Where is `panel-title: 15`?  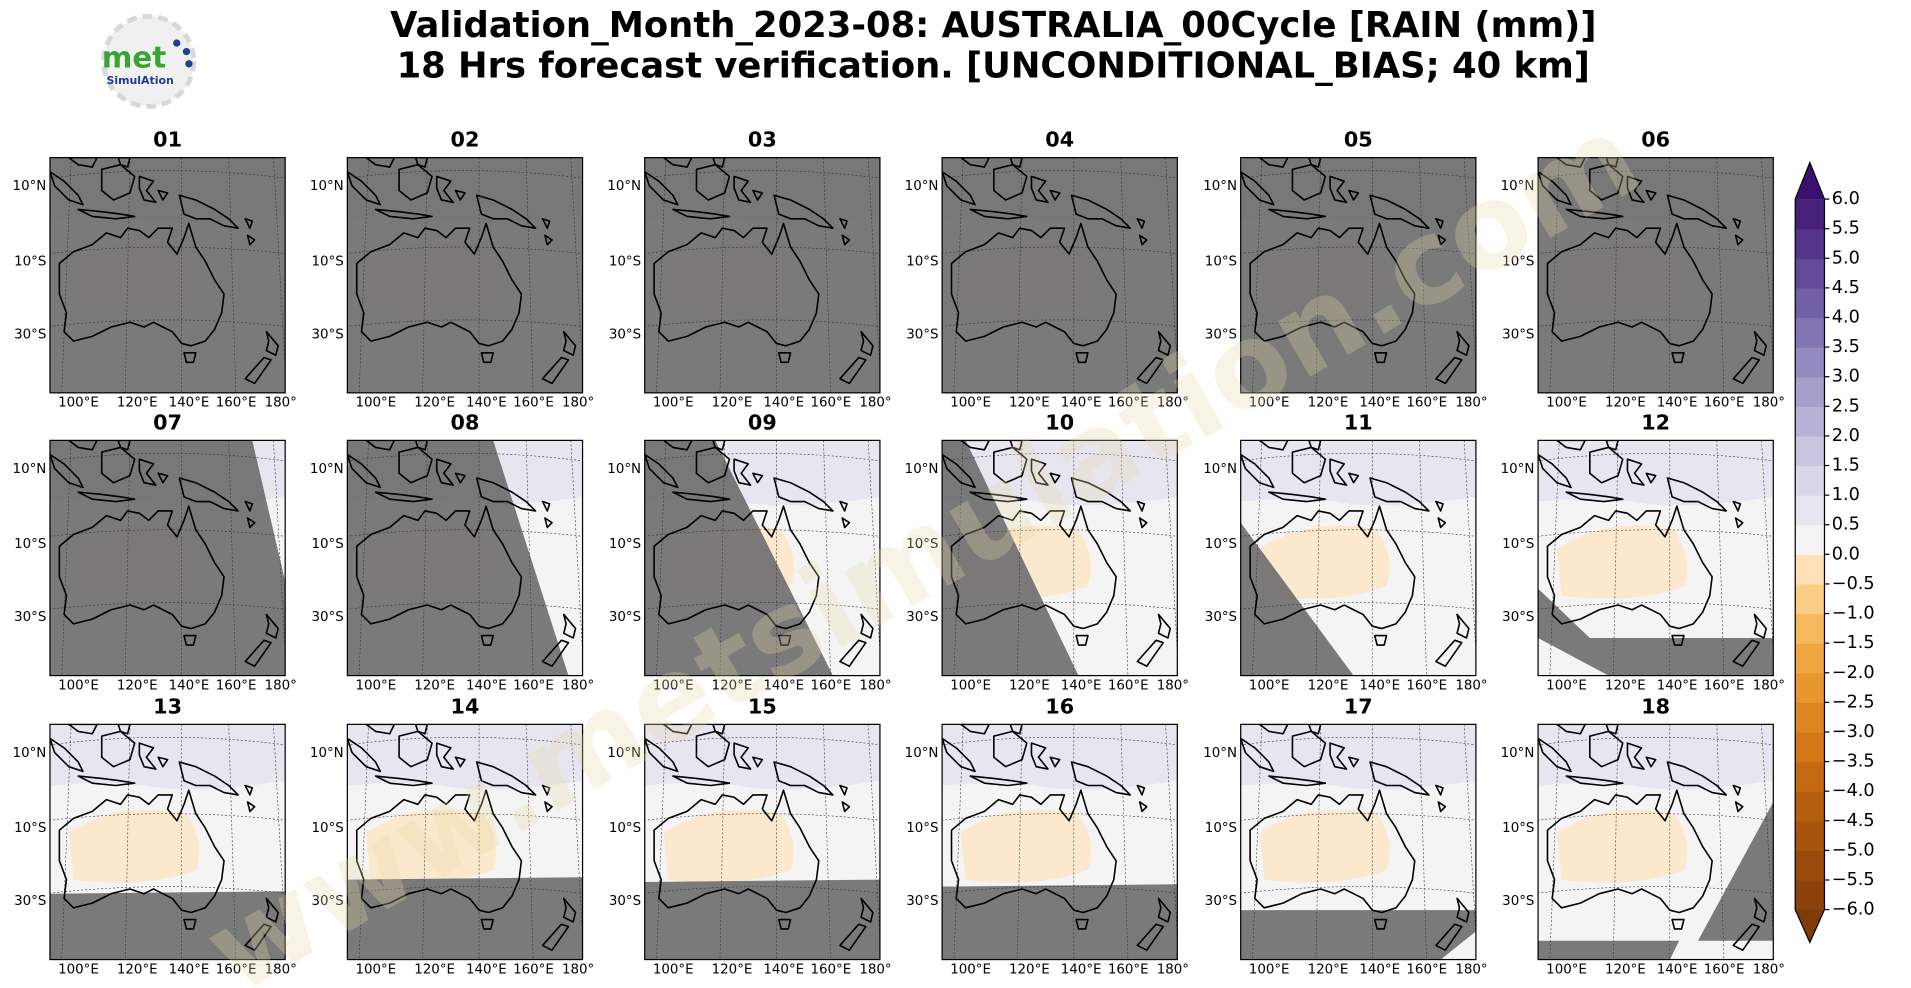 panel-title: 15 is located at coordinates (762, 706).